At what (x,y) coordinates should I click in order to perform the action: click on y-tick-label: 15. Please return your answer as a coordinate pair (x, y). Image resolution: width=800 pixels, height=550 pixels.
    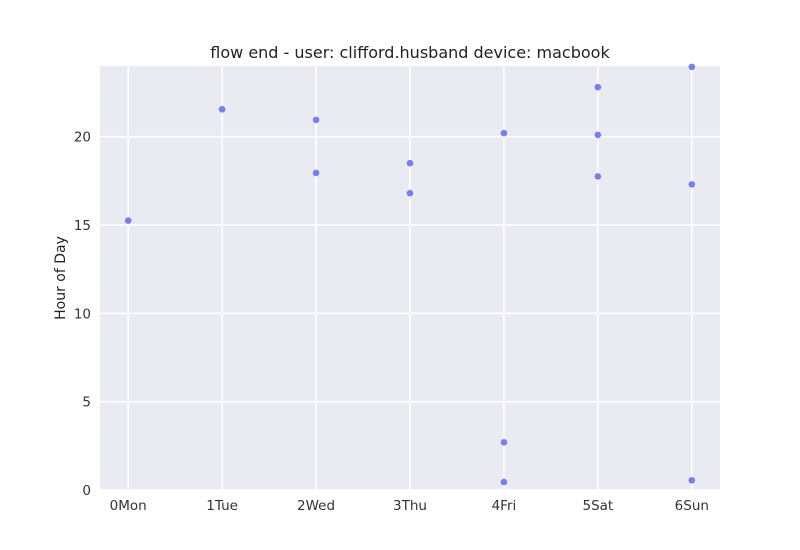
    Looking at the image, I should click on (82, 226).